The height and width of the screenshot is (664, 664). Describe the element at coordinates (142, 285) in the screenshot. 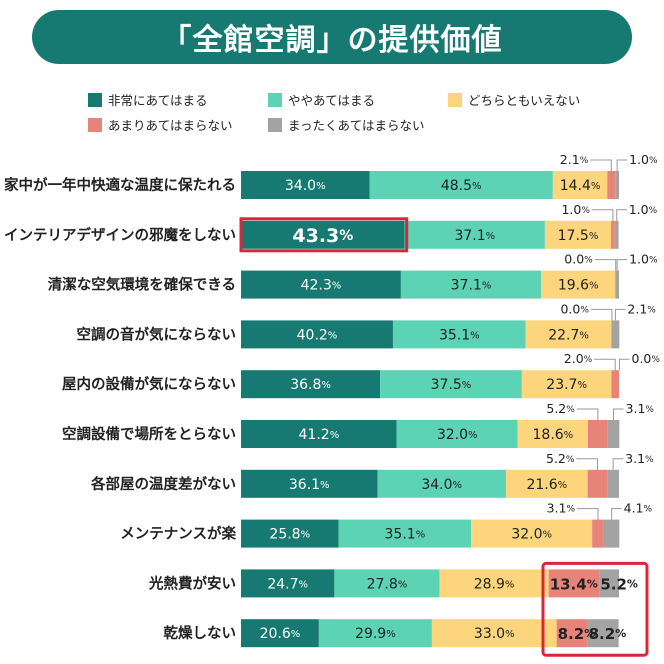

I see `category-label: 清潔な空気環境を確保できる` at that location.